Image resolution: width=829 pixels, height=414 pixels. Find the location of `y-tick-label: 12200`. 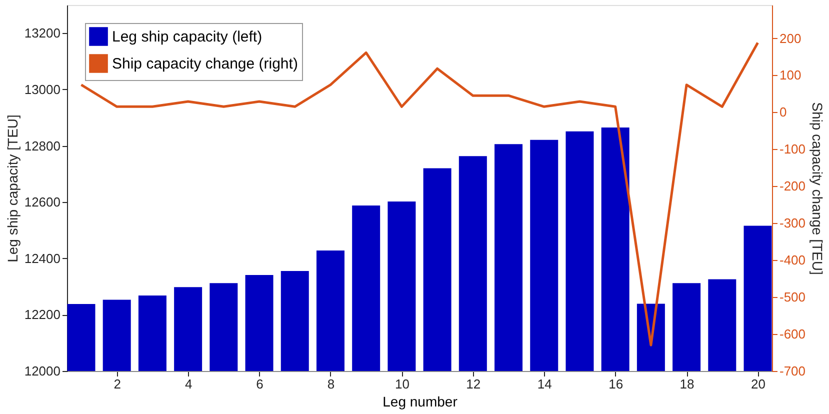

y-tick-label: 12200 is located at coordinates (42, 314).